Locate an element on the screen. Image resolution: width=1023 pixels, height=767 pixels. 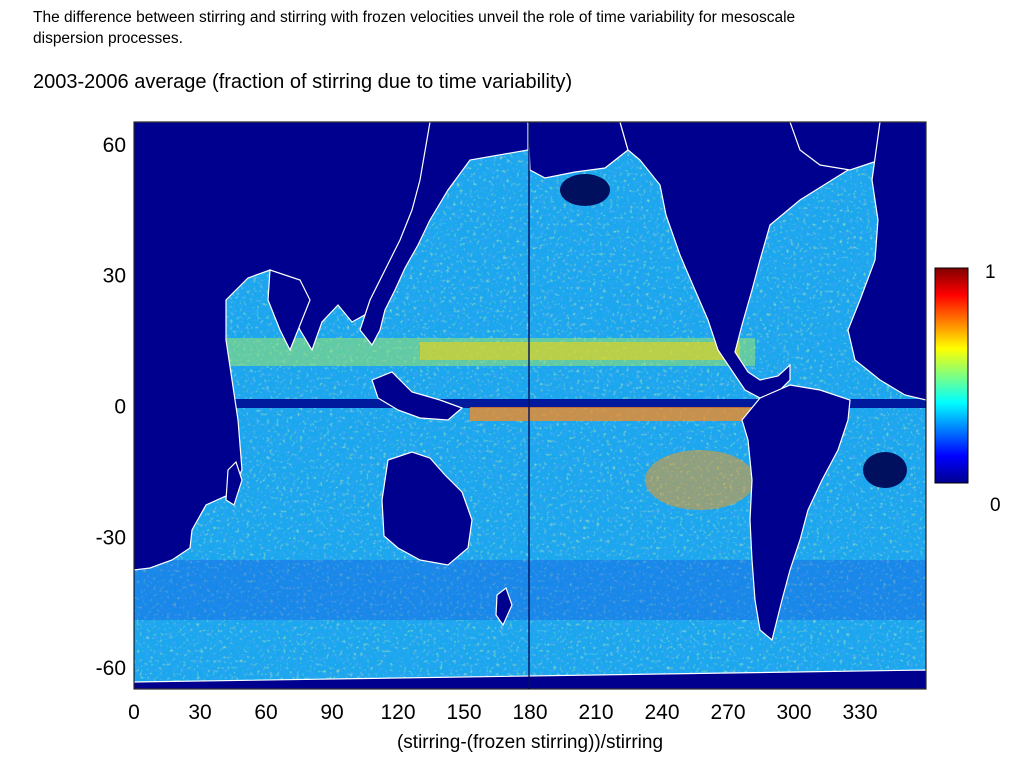
x-tick-label: 30 is located at coordinates (199, 712).